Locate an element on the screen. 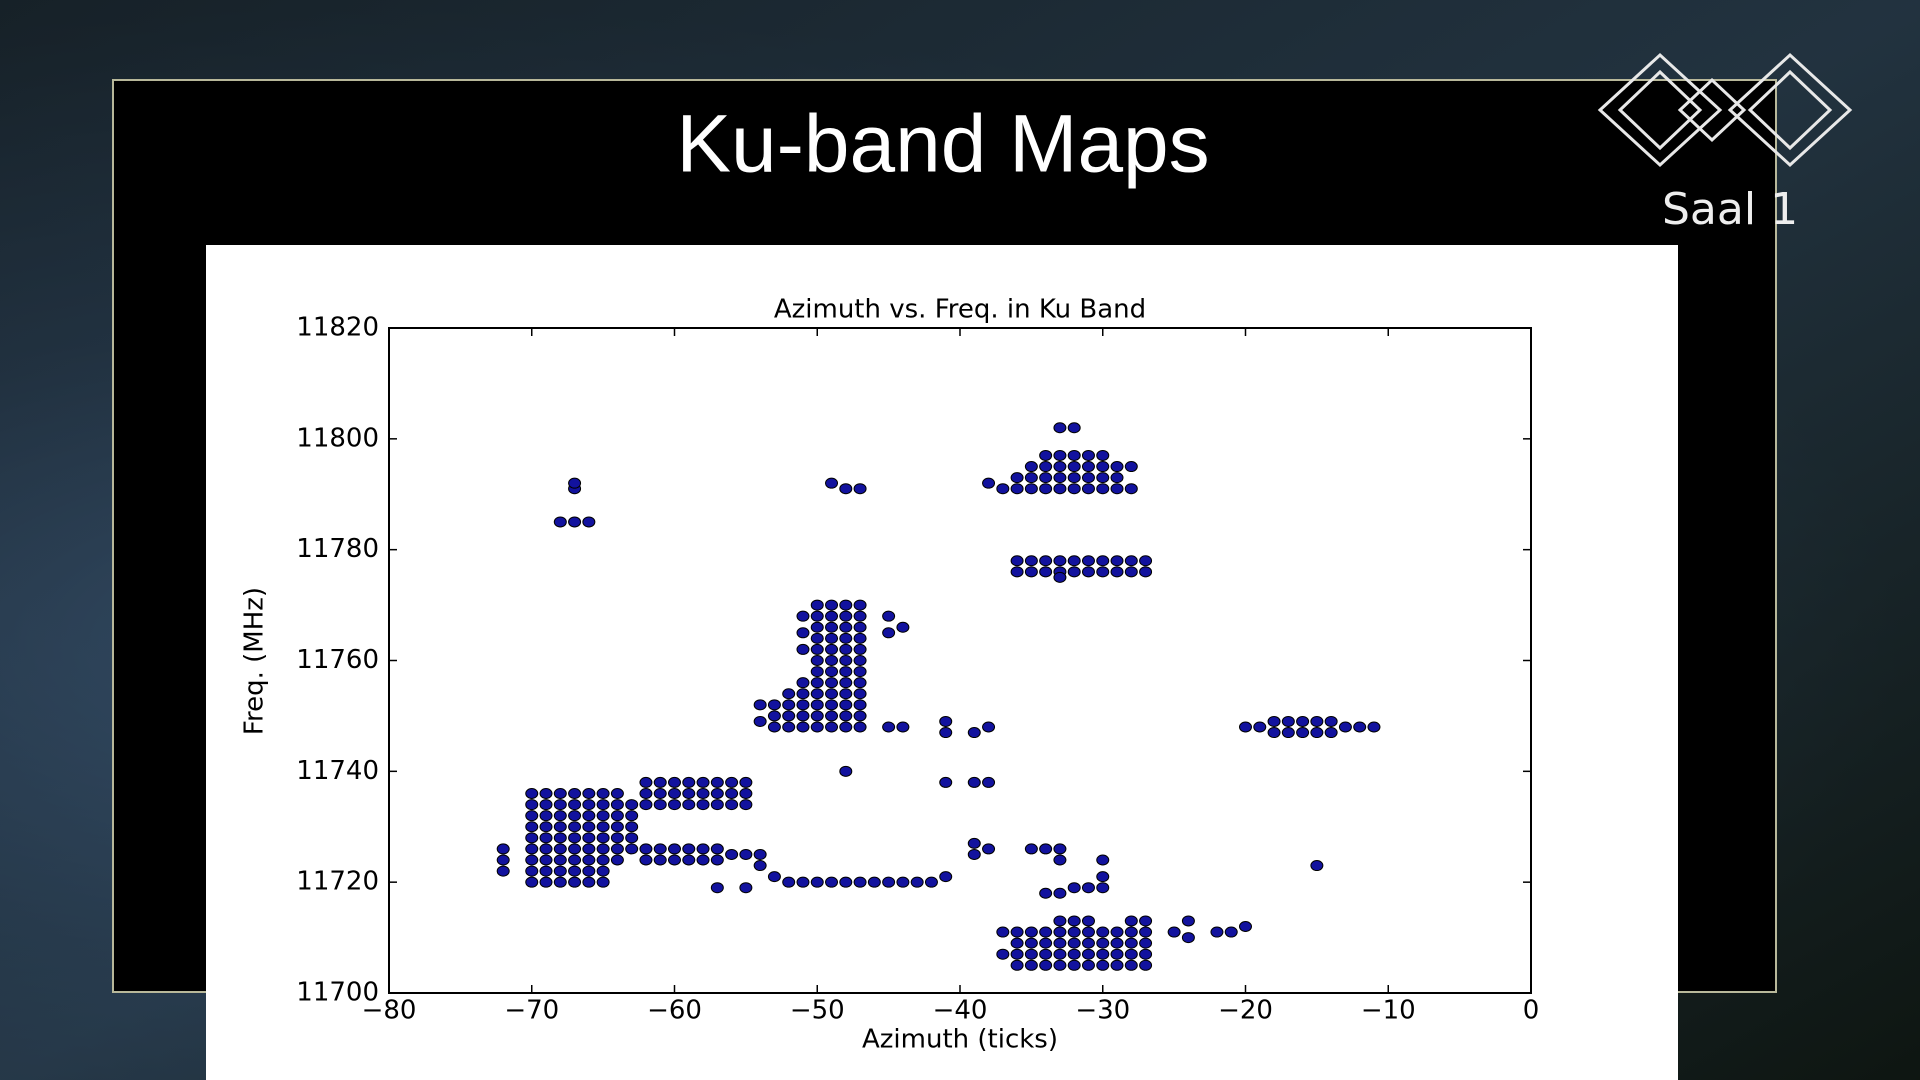 The width and height of the screenshot is (1920, 1080). y-tick-label: 11740 is located at coordinates (337, 771).